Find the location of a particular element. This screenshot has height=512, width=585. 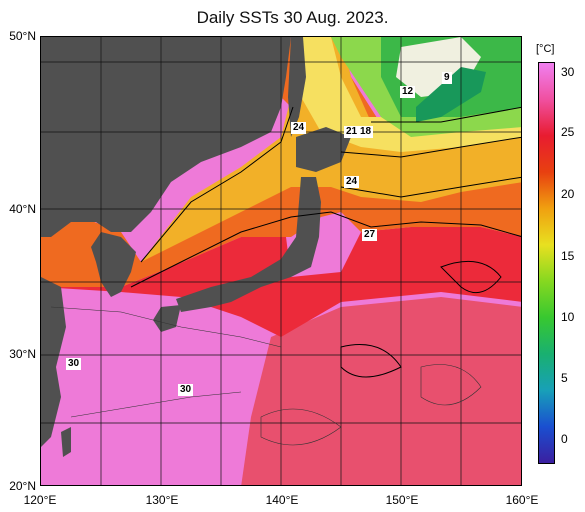

colorbar-tick-25: 25 is located at coordinates (568, 132).